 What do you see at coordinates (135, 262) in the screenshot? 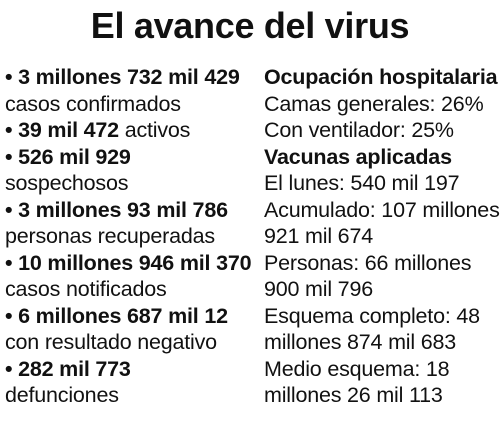
I see `stat-number: 10 millones 946 mil 370` at bounding box center [135, 262].